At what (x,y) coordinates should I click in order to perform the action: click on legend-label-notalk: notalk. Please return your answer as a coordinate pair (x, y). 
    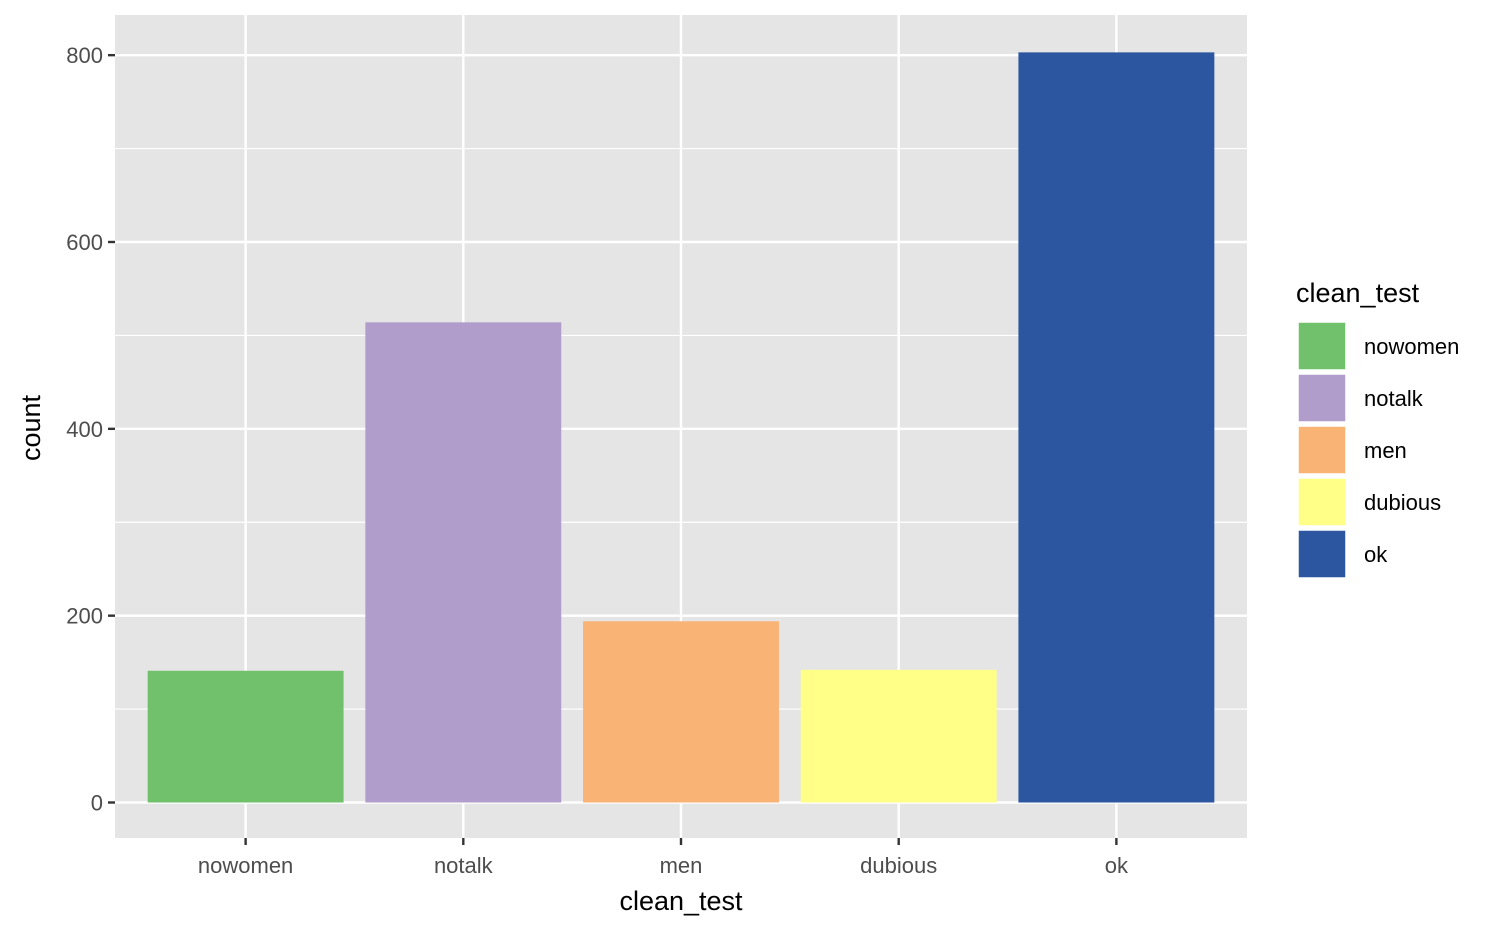
    Looking at the image, I should click on (1394, 398).